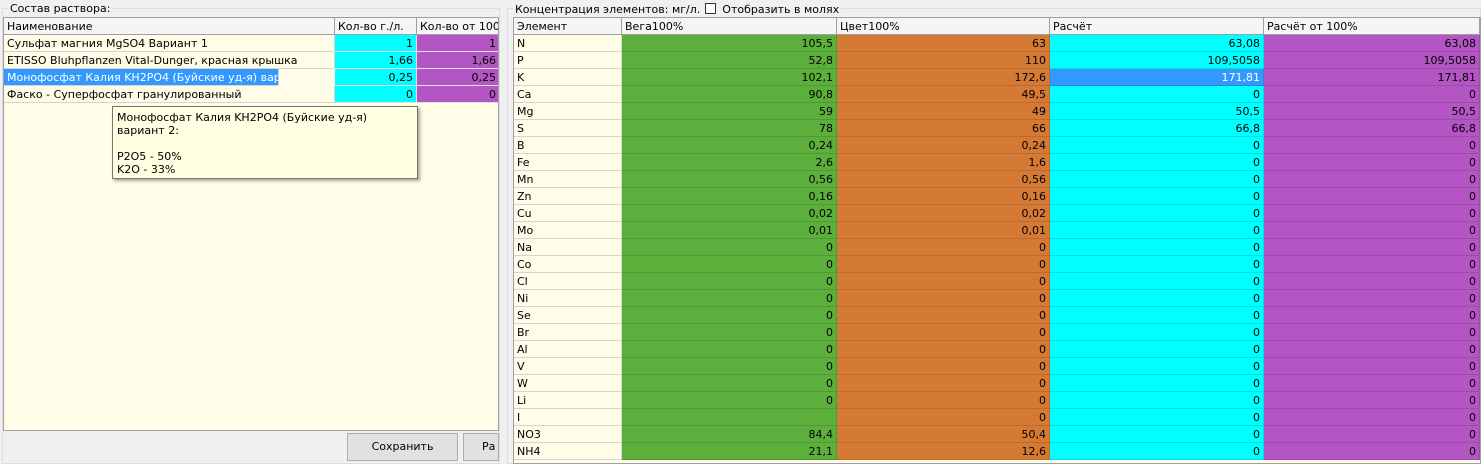 This screenshot has height=464, width=1481. I want to click on row-calc100-cell: 109,5058, so click(1372, 60).